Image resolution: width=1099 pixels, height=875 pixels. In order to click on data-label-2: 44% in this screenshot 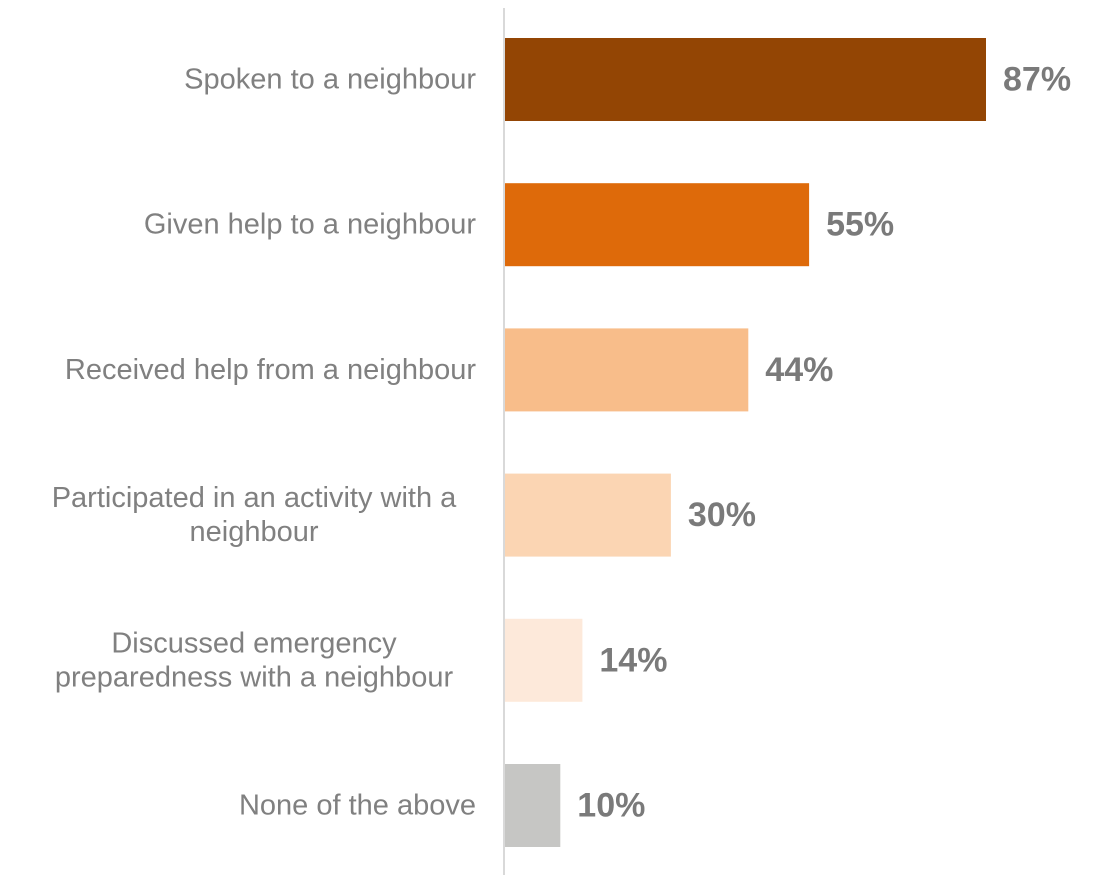, I will do `click(799, 370)`.